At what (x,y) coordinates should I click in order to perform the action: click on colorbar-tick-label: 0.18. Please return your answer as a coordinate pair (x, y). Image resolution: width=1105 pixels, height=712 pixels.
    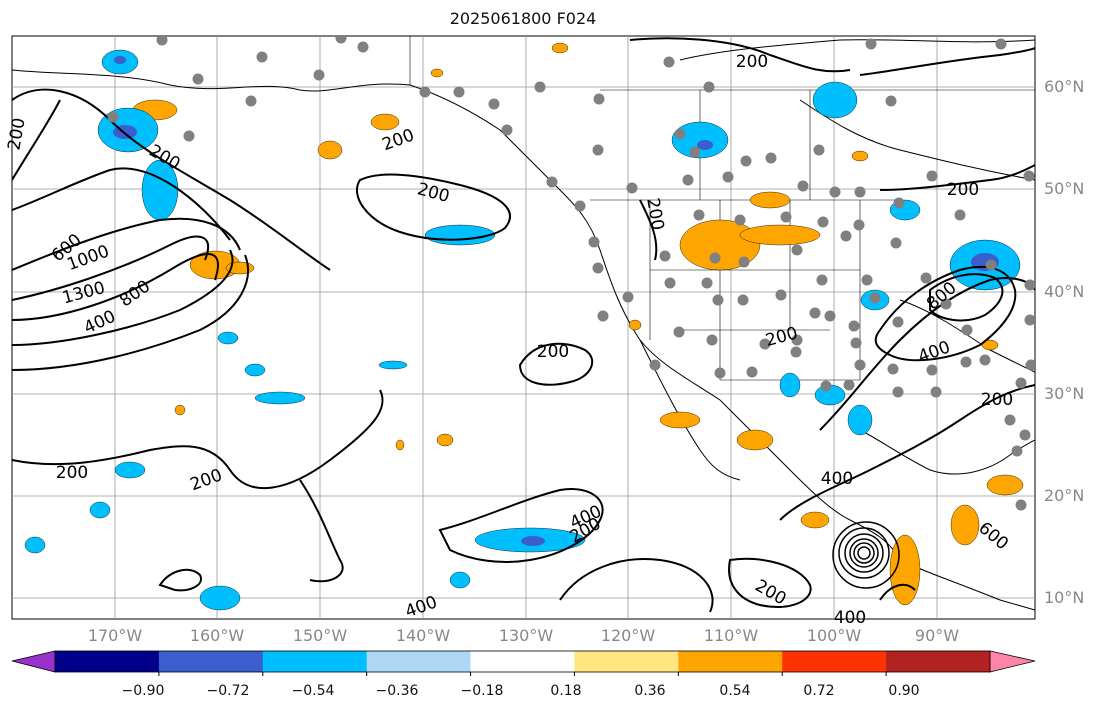
    Looking at the image, I should click on (566, 691).